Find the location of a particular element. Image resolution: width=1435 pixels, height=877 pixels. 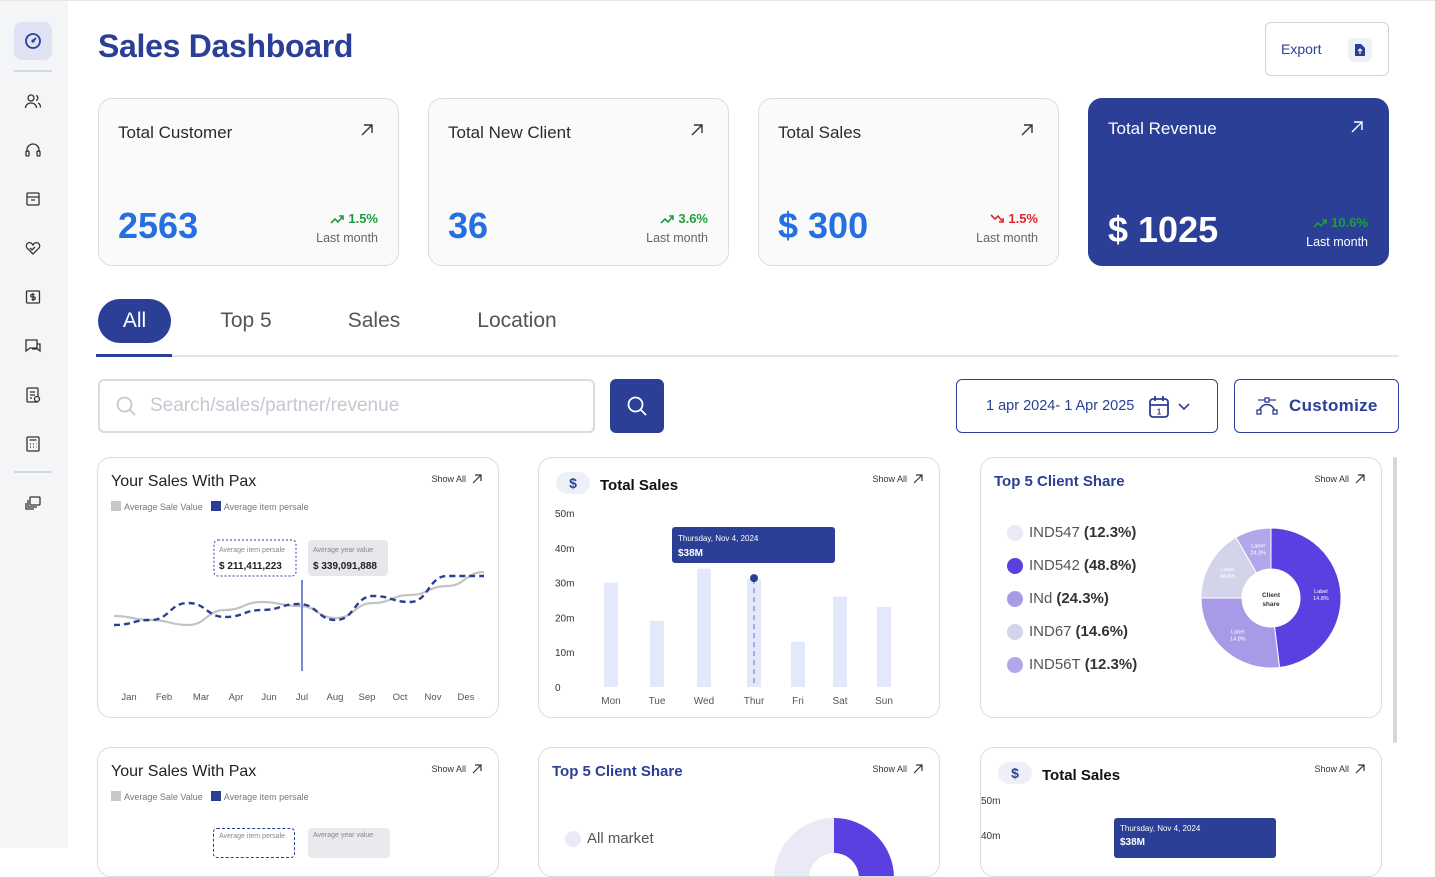

scrollbar is located at coordinates (1395, 600).